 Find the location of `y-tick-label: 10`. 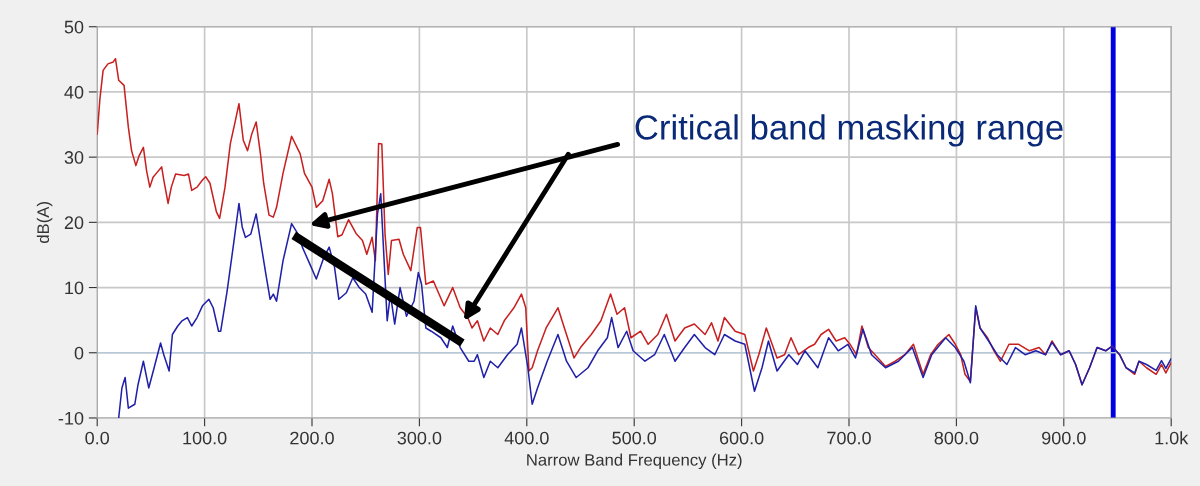

y-tick-label: 10 is located at coordinates (74, 288).